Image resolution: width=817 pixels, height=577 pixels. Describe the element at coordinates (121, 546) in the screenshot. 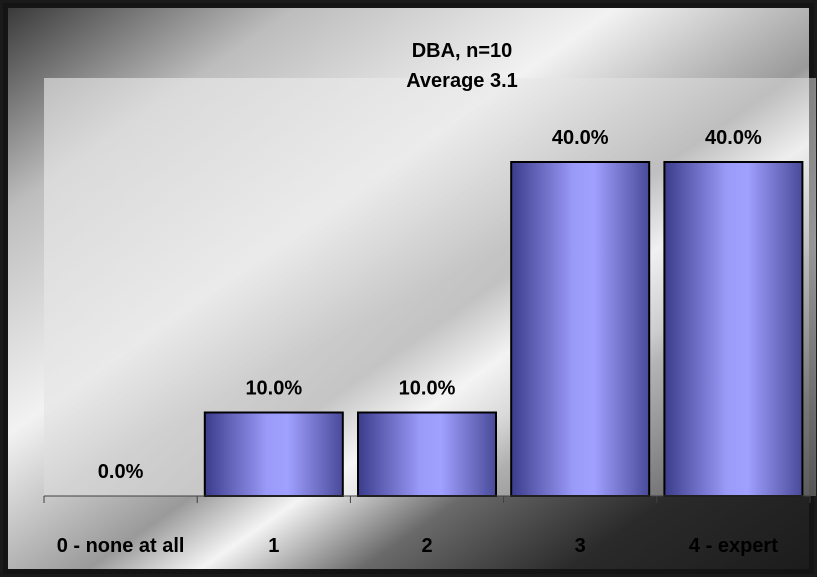

I see `x-tick-label: 0 - none at all` at that location.